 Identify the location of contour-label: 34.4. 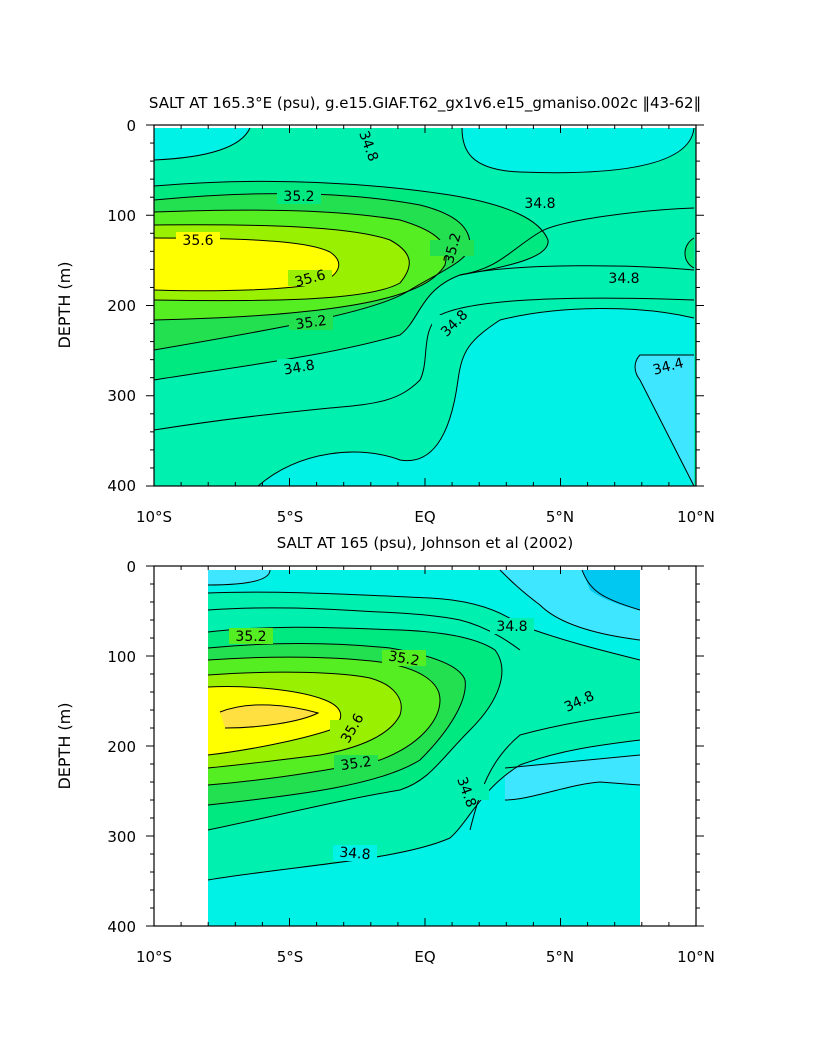
(668, 367).